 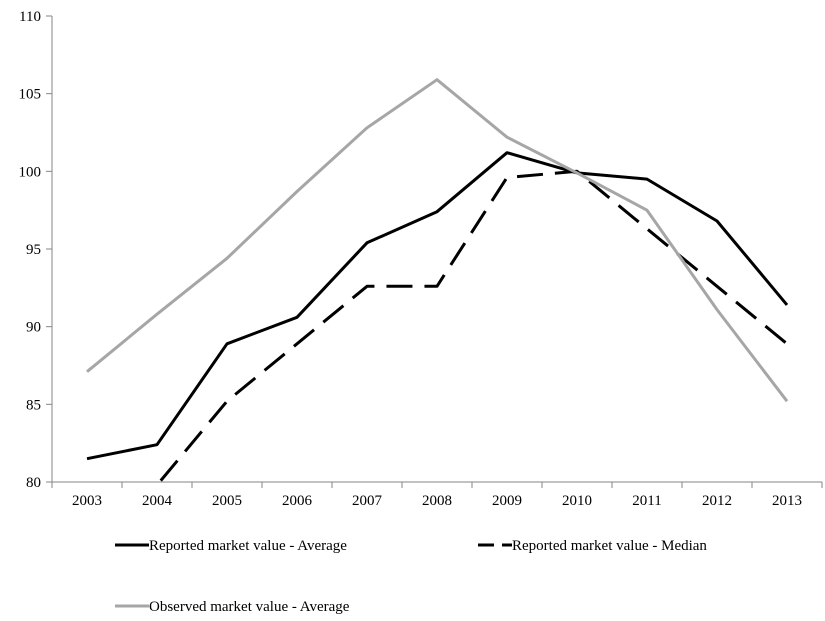 I want to click on legend-item: Reported market value - Average, so click(x=231, y=546).